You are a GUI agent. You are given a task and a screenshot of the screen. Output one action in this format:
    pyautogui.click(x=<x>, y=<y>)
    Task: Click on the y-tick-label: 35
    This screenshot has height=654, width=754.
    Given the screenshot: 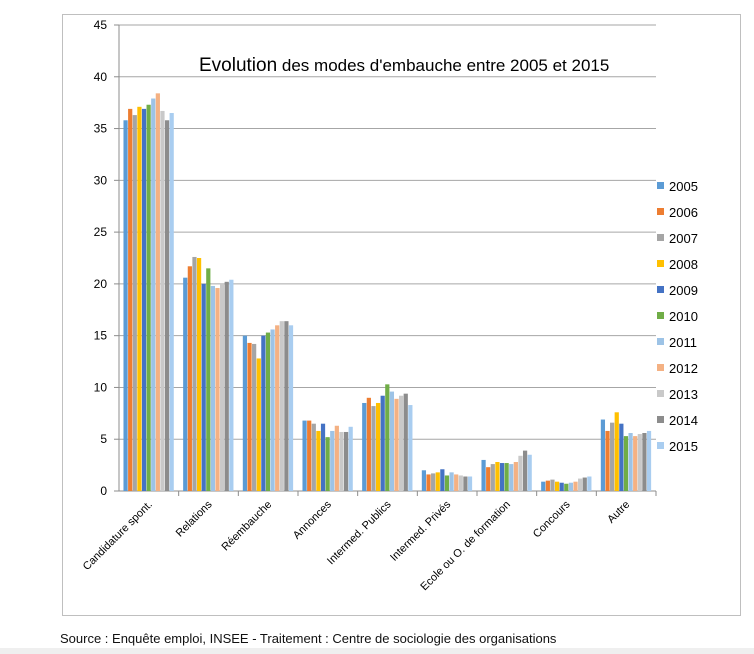 What is the action you would take?
    pyautogui.click(x=101, y=129)
    